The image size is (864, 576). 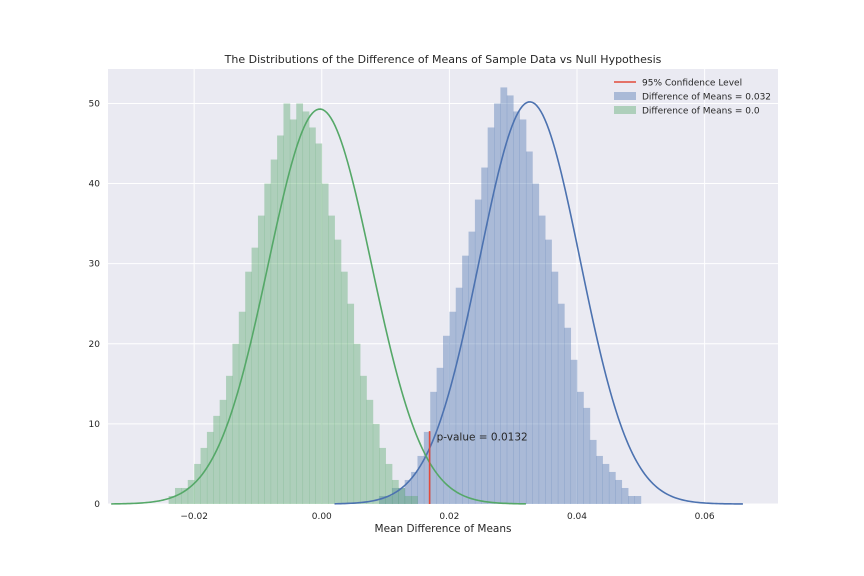 I want to click on y-tick-label: 20, so click(x=95, y=345).